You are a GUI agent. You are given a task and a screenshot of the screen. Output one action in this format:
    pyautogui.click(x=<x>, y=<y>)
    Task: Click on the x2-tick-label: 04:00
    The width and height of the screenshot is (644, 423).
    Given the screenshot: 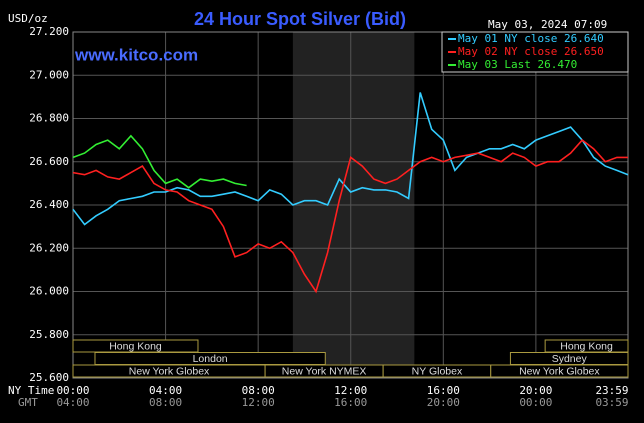 What is the action you would take?
    pyautogui.click(x=72, y=402)
    